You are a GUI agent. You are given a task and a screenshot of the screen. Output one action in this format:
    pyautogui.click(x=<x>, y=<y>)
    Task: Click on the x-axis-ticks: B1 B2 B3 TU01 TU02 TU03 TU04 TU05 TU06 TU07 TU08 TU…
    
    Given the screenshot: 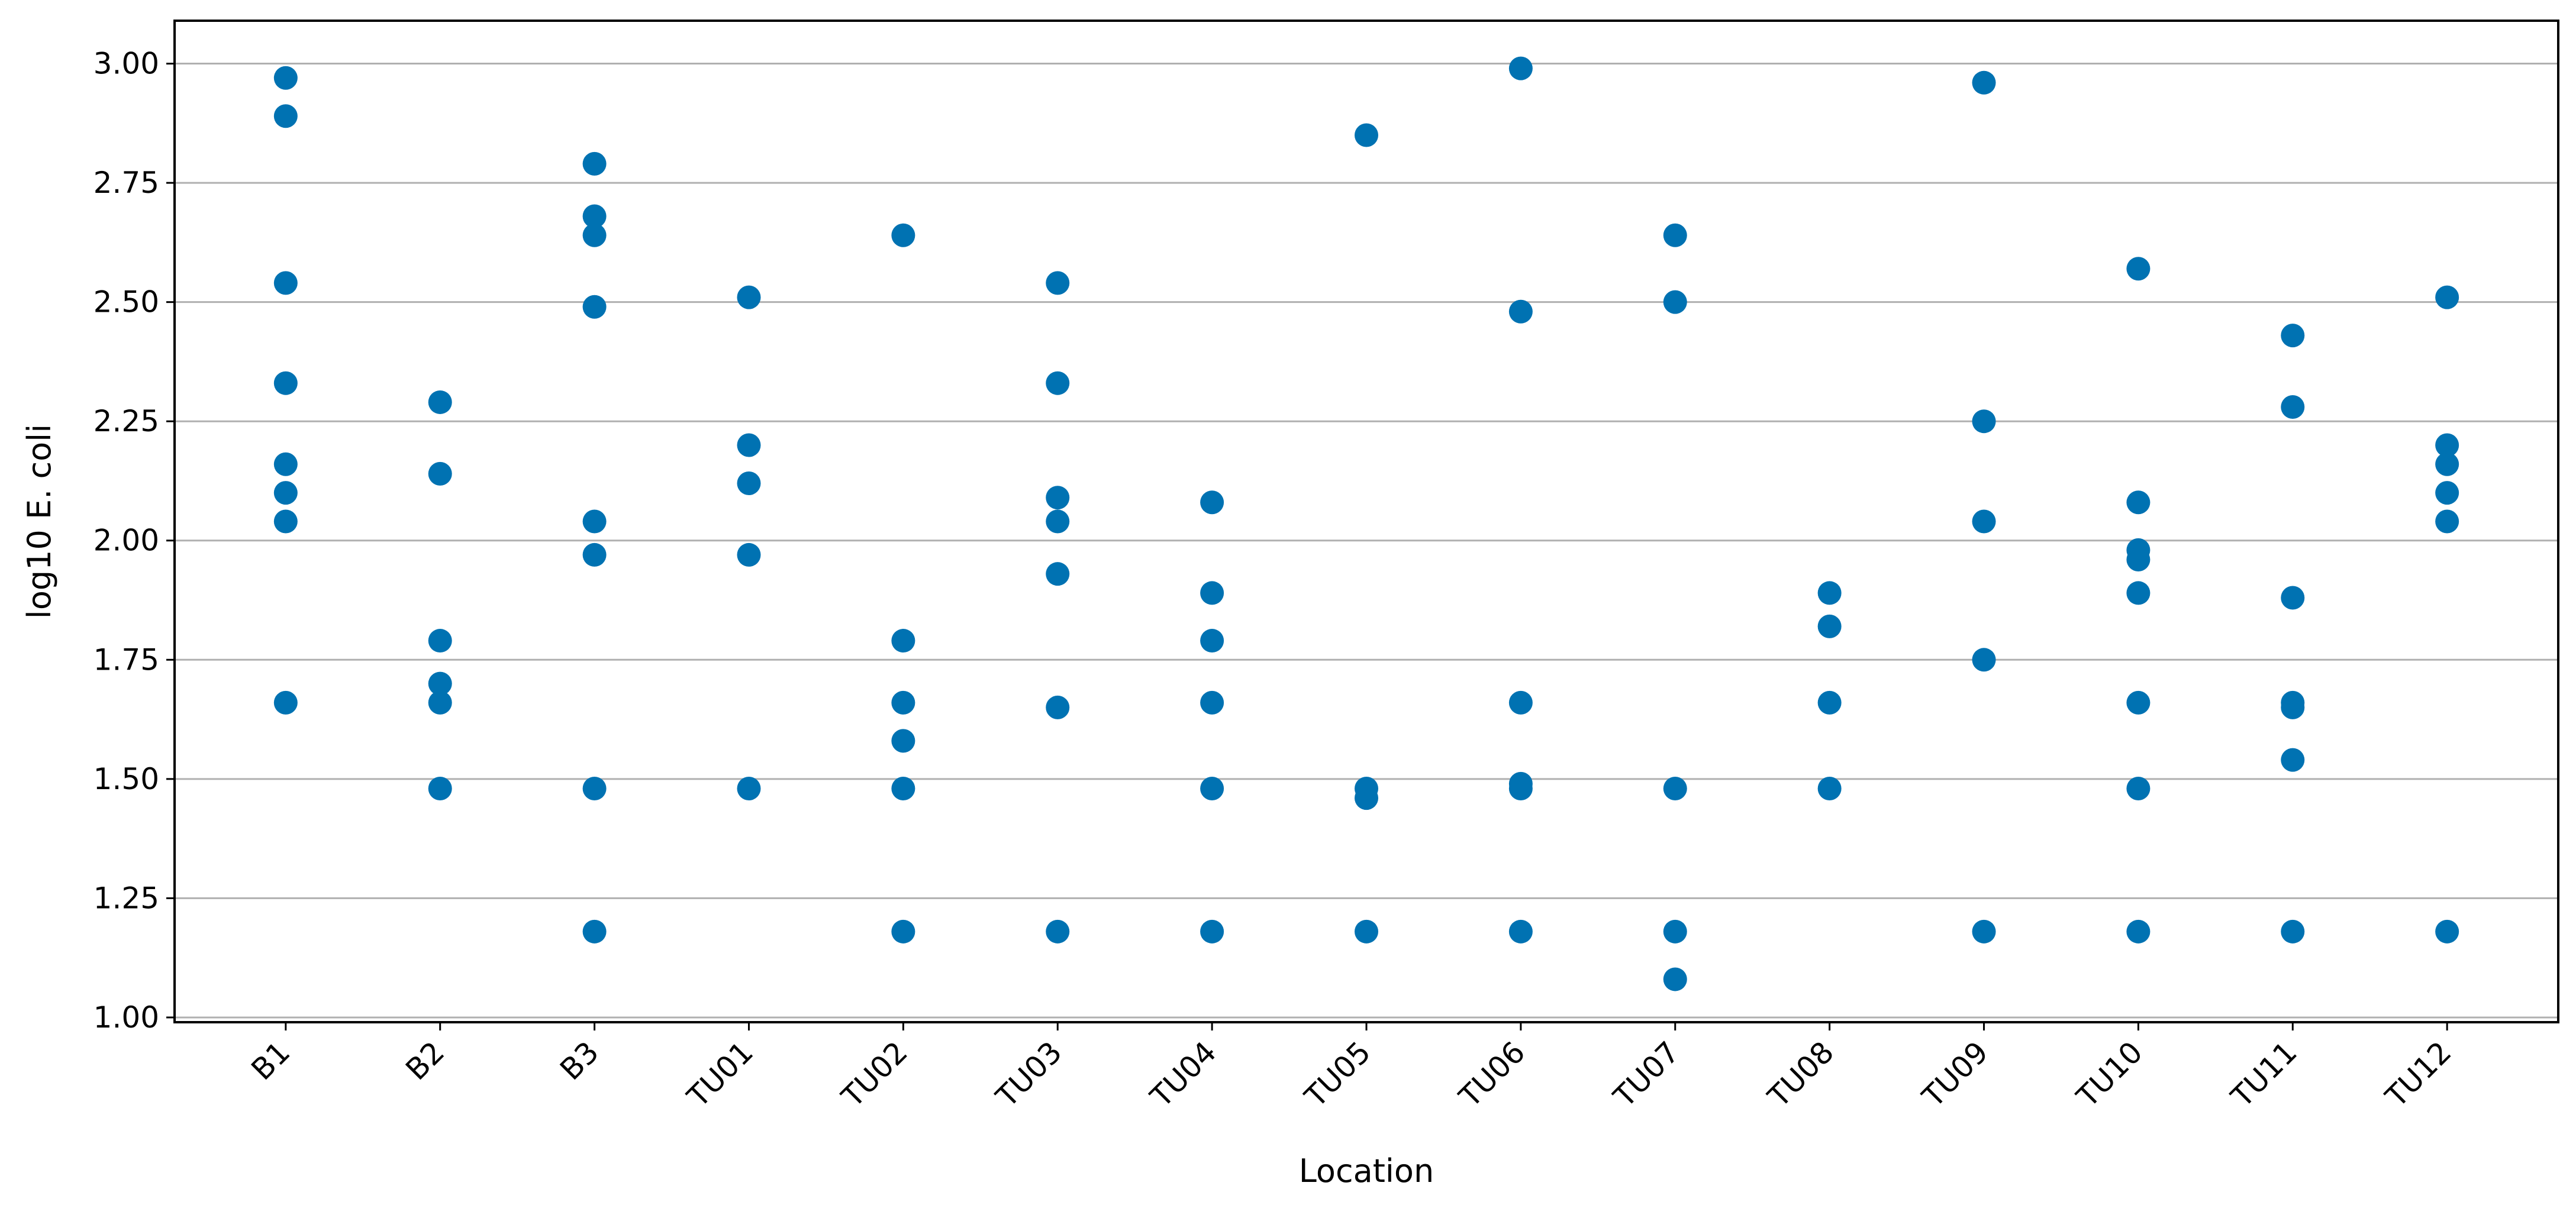 What is the action you would take?
    pyautogui.click(x=1351, y=1068)
    